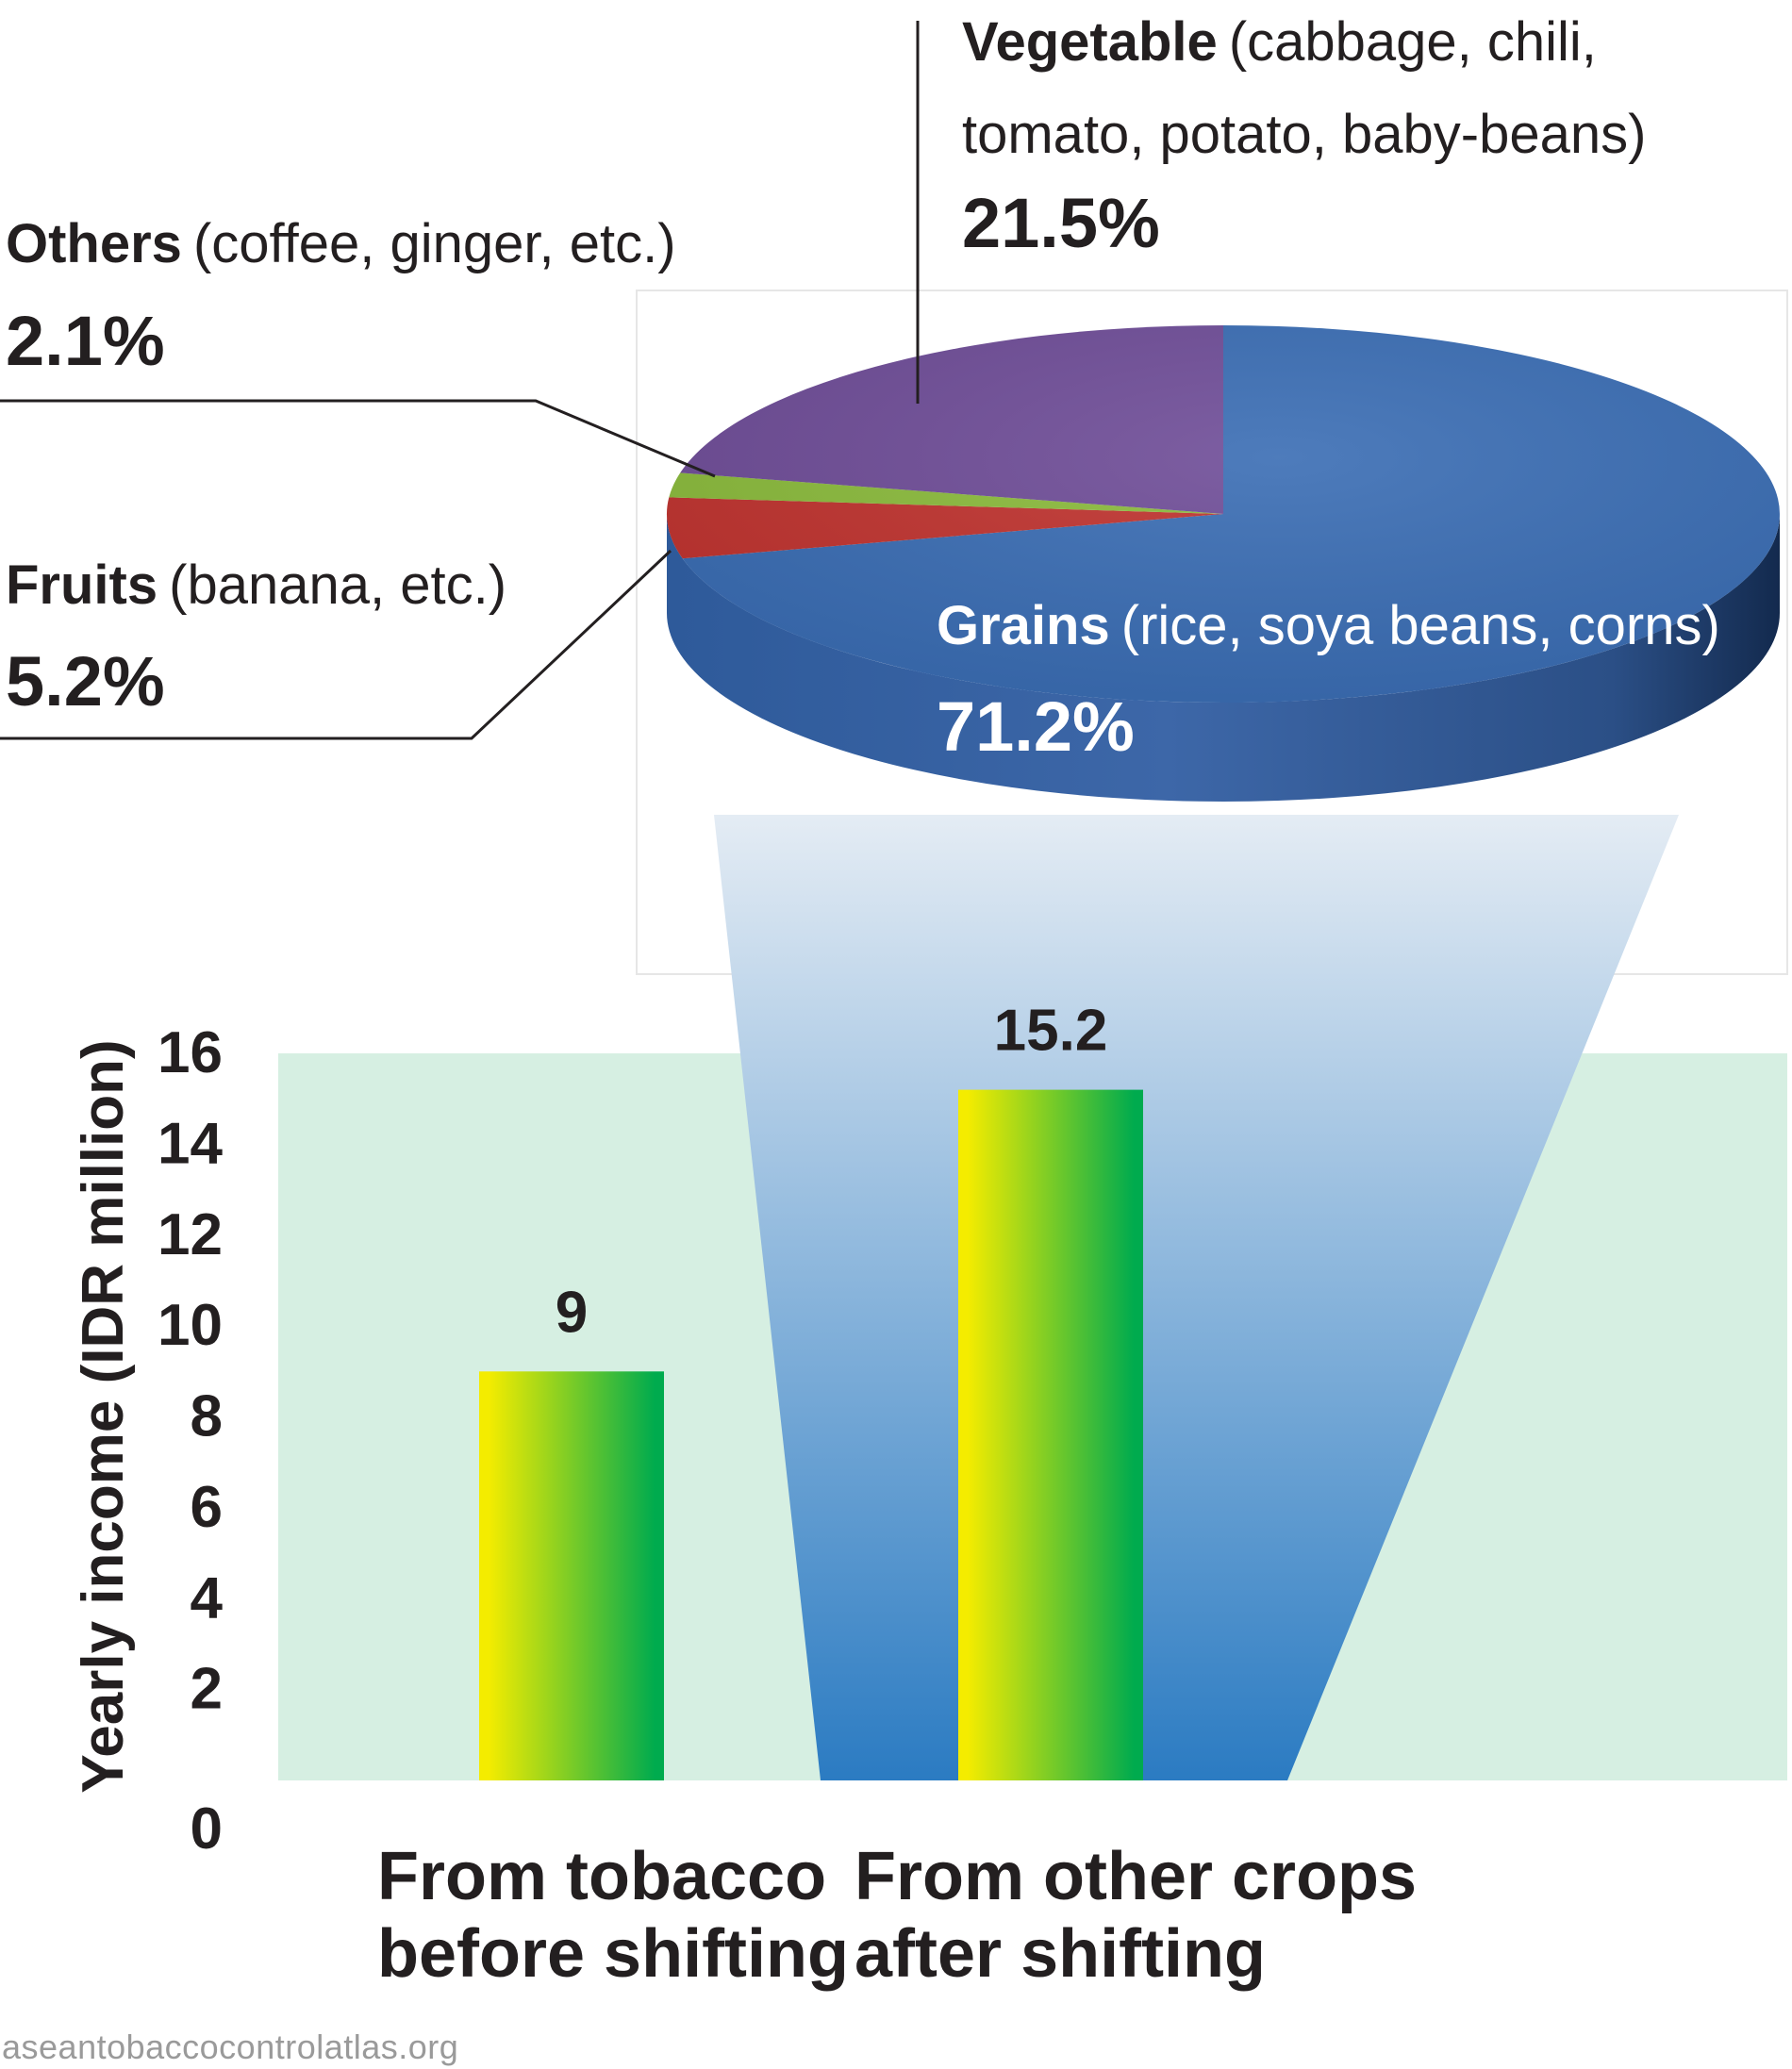  Describe the element at coordinates (207, 1507) in the screenshot. I see `y-tick-label: 6` at that location.